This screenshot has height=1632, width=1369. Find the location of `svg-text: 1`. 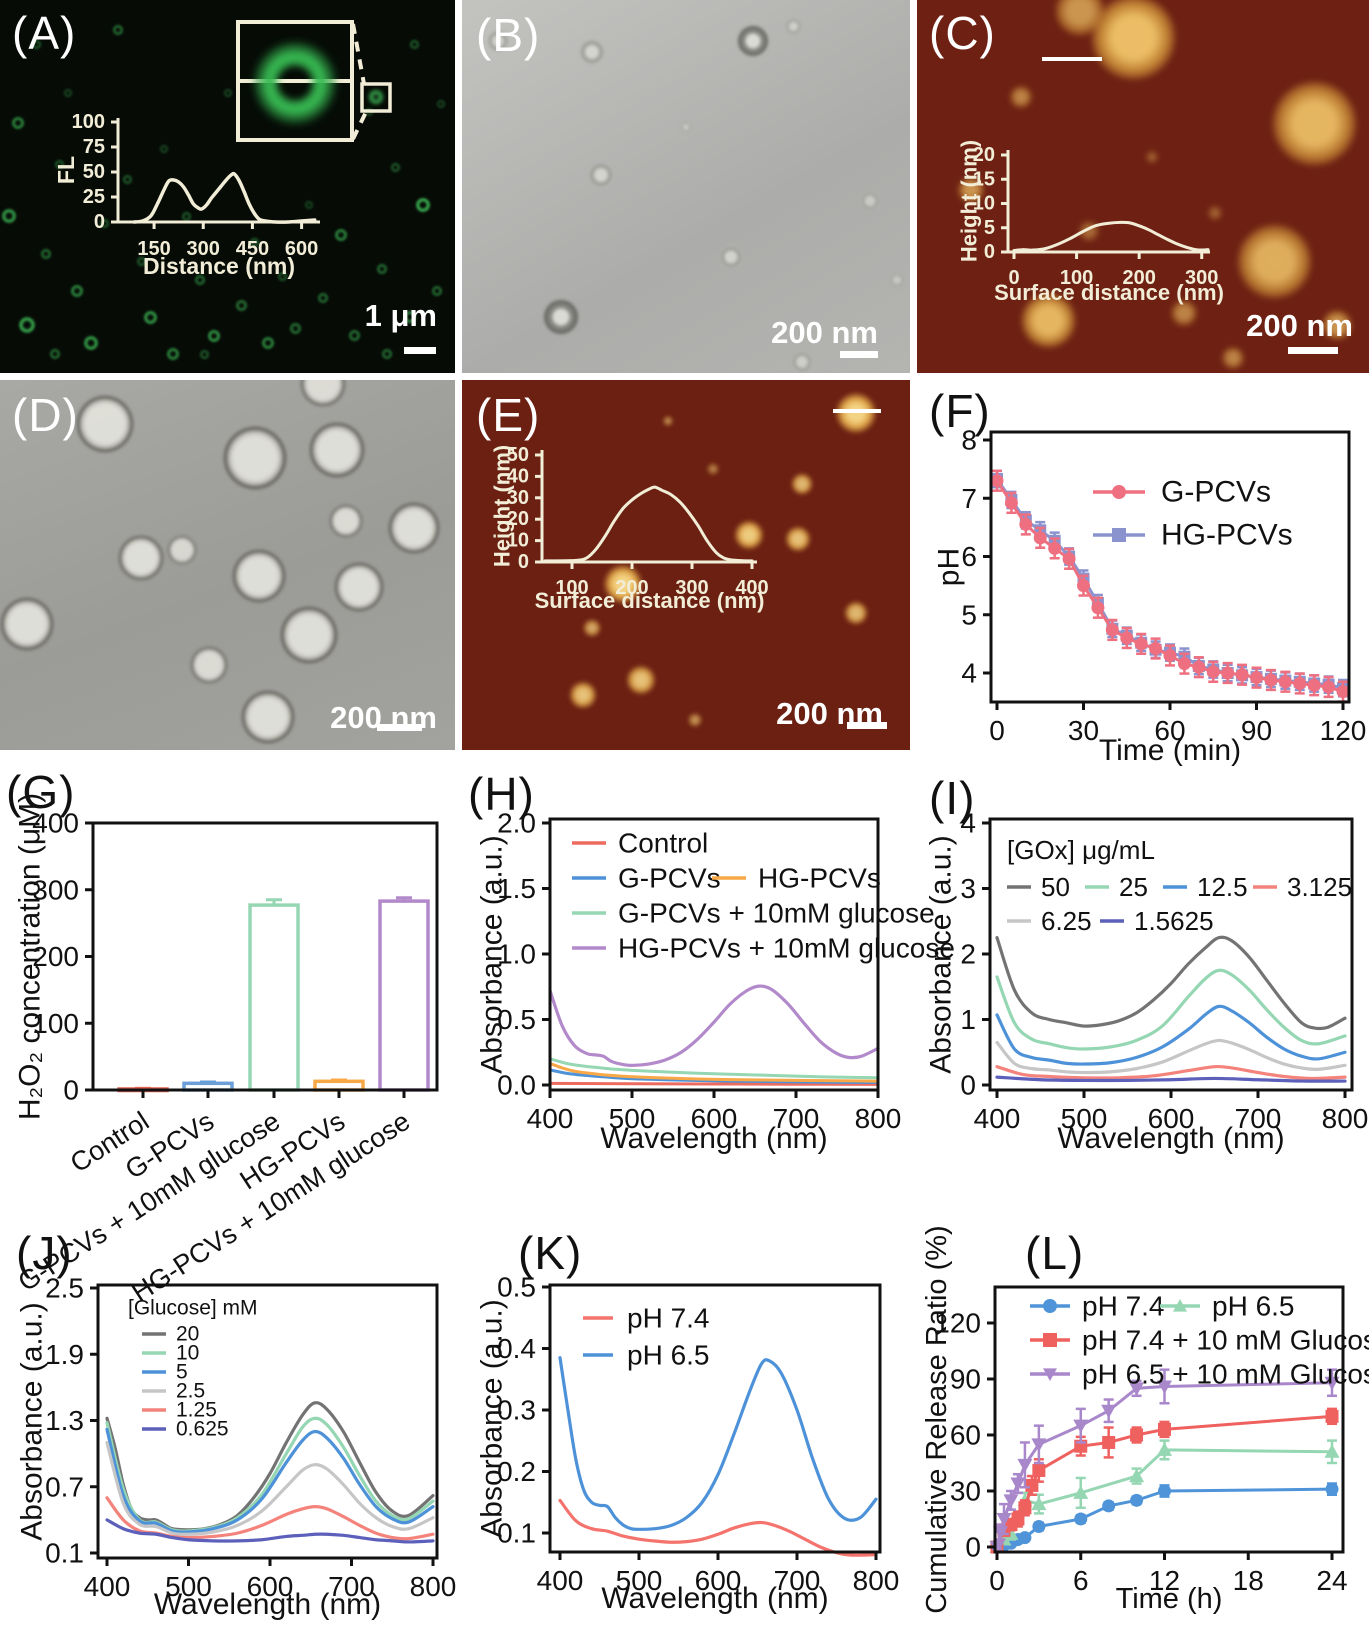

svg-text: 1 is located at coordinates (968, 1019).